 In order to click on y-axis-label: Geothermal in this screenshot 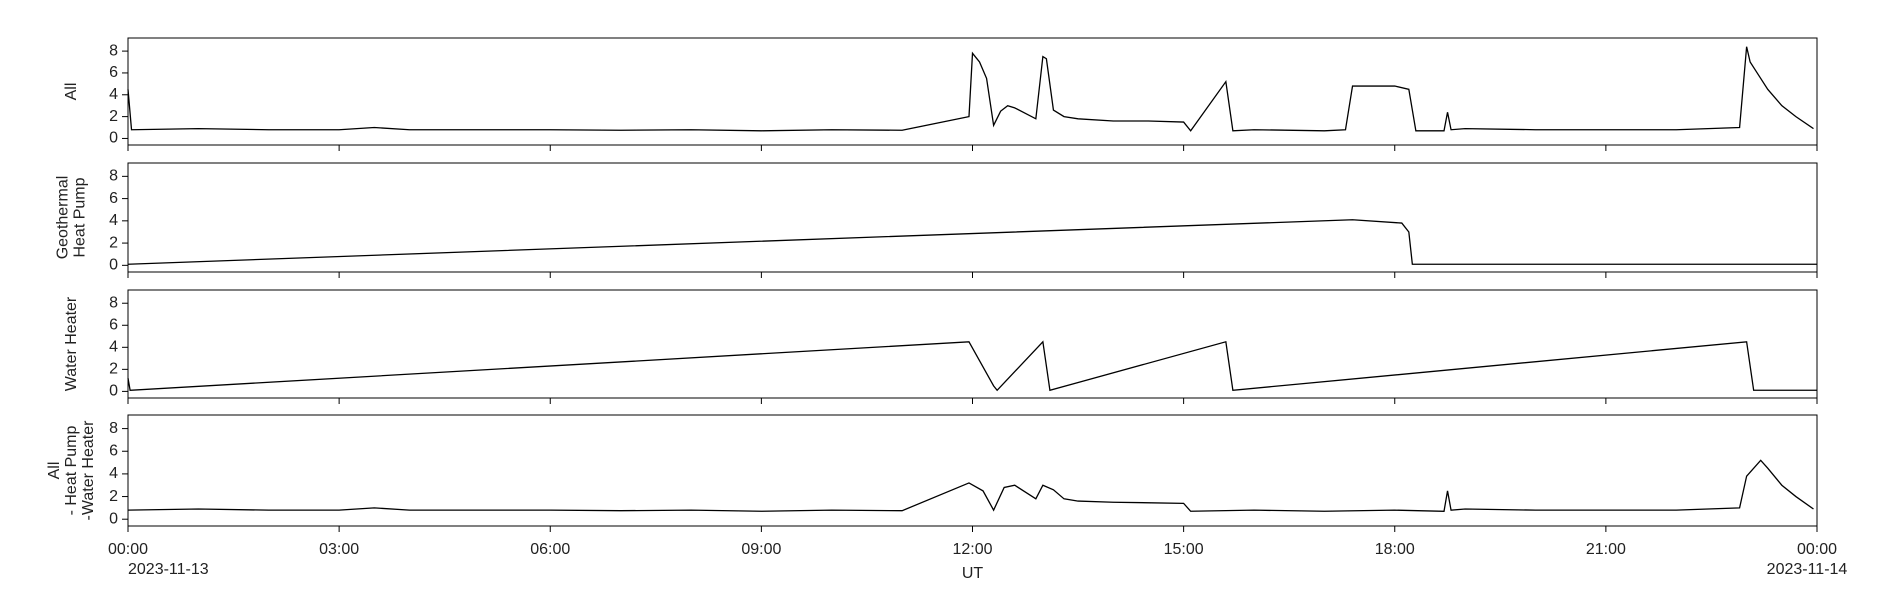, I will do `click(63, 218)`.